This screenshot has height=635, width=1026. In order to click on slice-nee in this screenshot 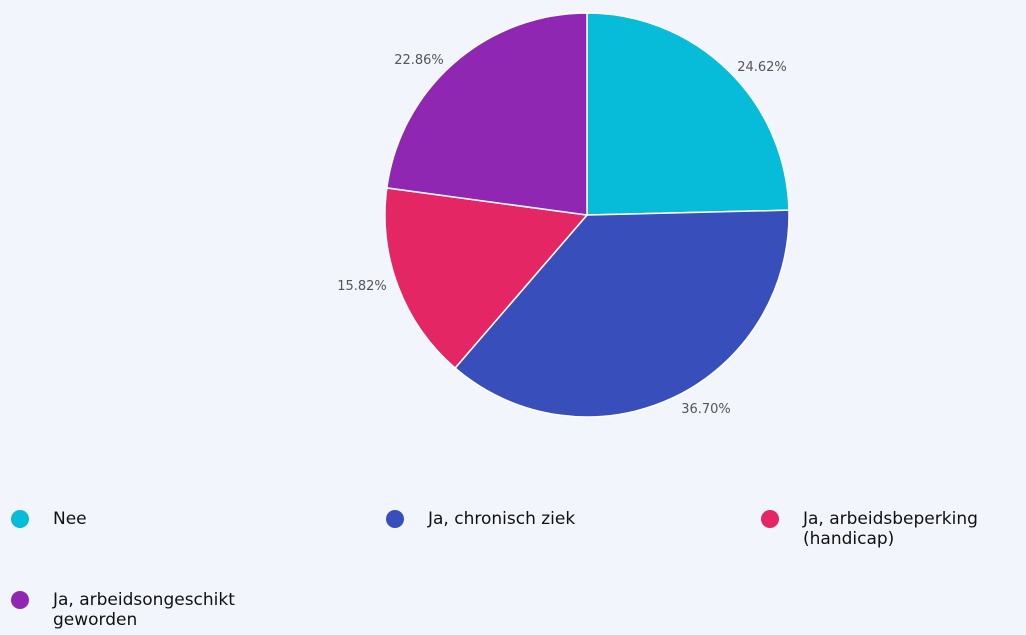, I will do `click(688, 114)`.